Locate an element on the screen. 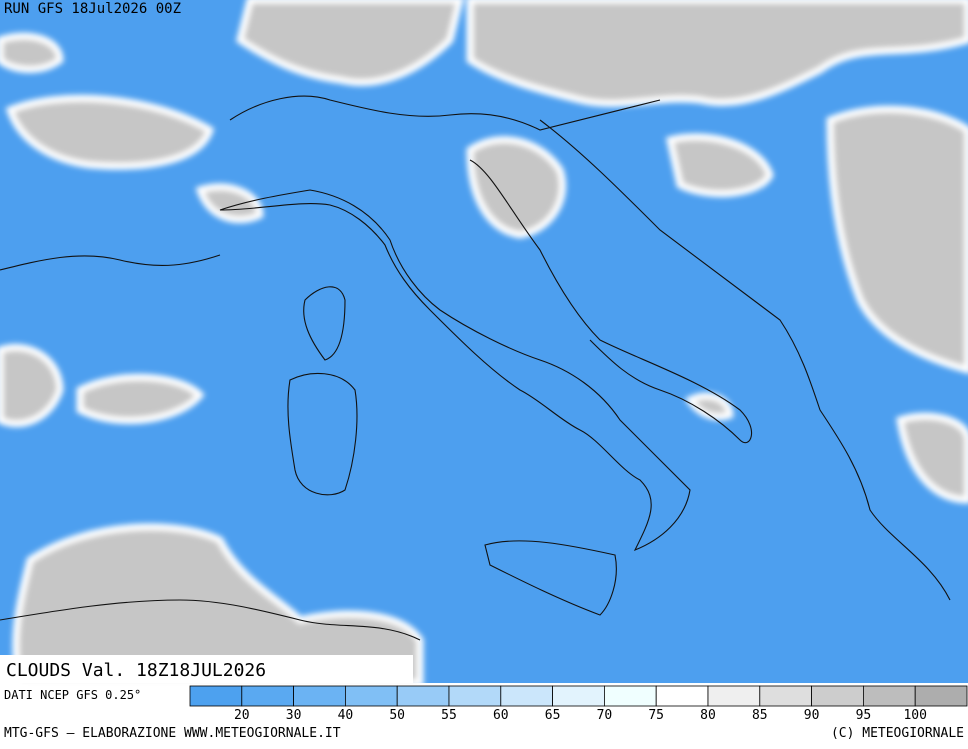 The height and width of the screenshot is (749, 968). panel-title-box is located at coordinates (206, 669).